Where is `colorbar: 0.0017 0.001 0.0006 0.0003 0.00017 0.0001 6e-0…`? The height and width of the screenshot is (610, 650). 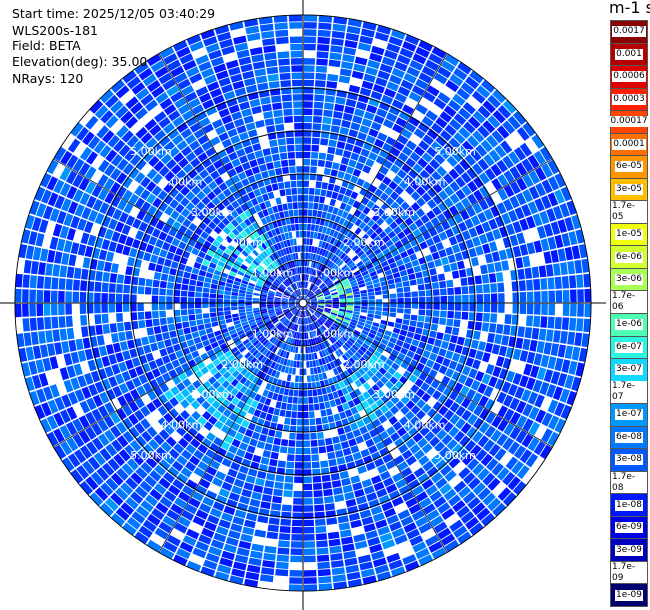
colorbar: 0.0017 0.001 0.0006 0.0003 0.00017 0.0001 6e-0… is located at coordinates (629, 313).